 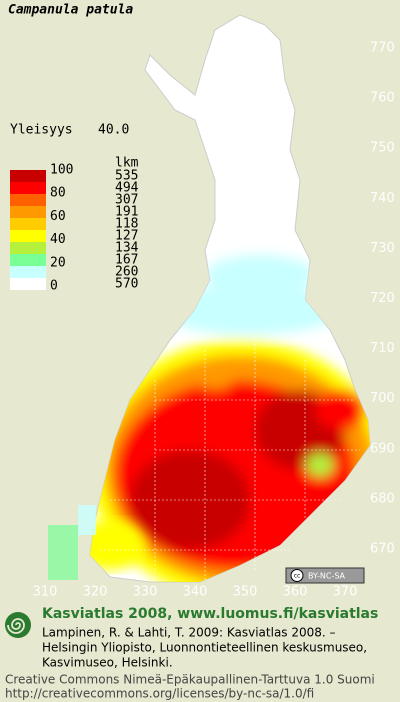 What do you see at coordinates (345, 592) in the screenshot?
I see `east-label: 370` at bounding box center [345, 592].